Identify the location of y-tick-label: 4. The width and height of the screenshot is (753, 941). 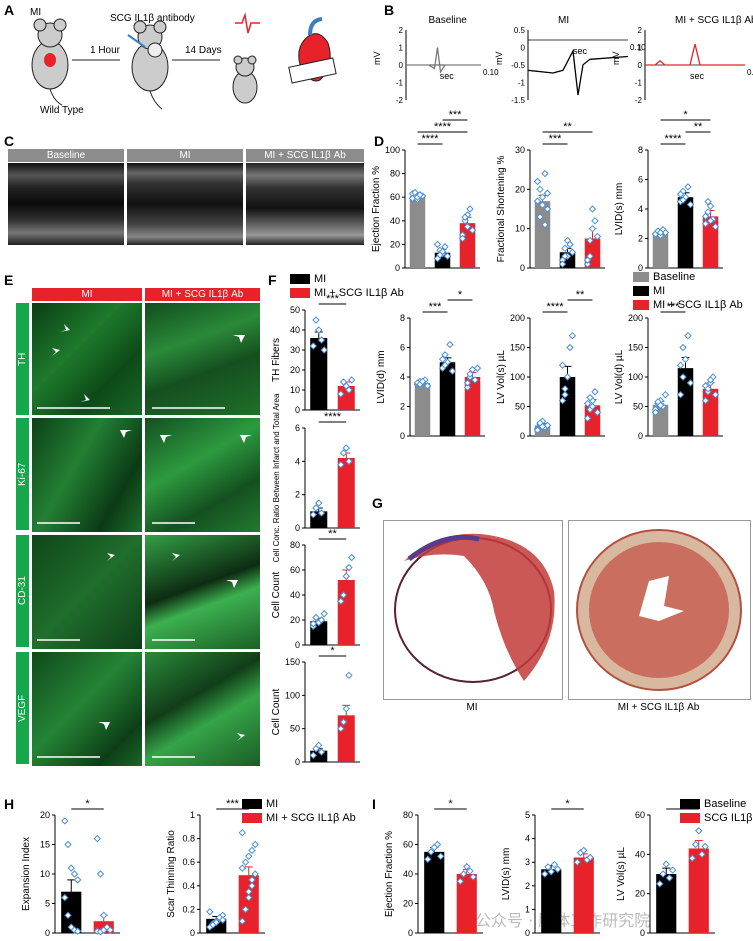
(527, 839).